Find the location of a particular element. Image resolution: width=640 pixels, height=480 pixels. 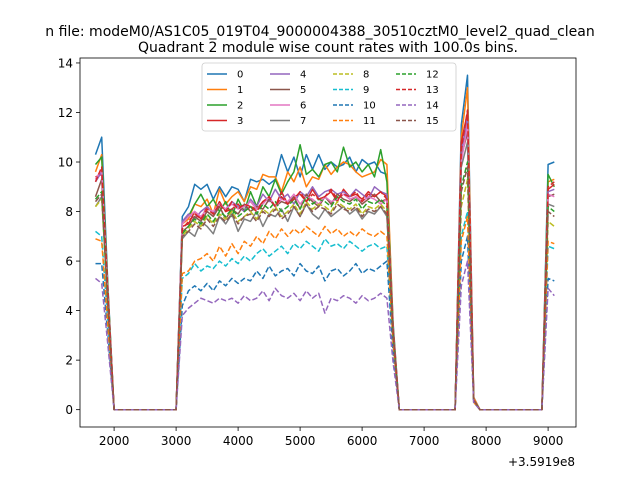

x-tick-label: 9000 is located at coordinates (548, 441).